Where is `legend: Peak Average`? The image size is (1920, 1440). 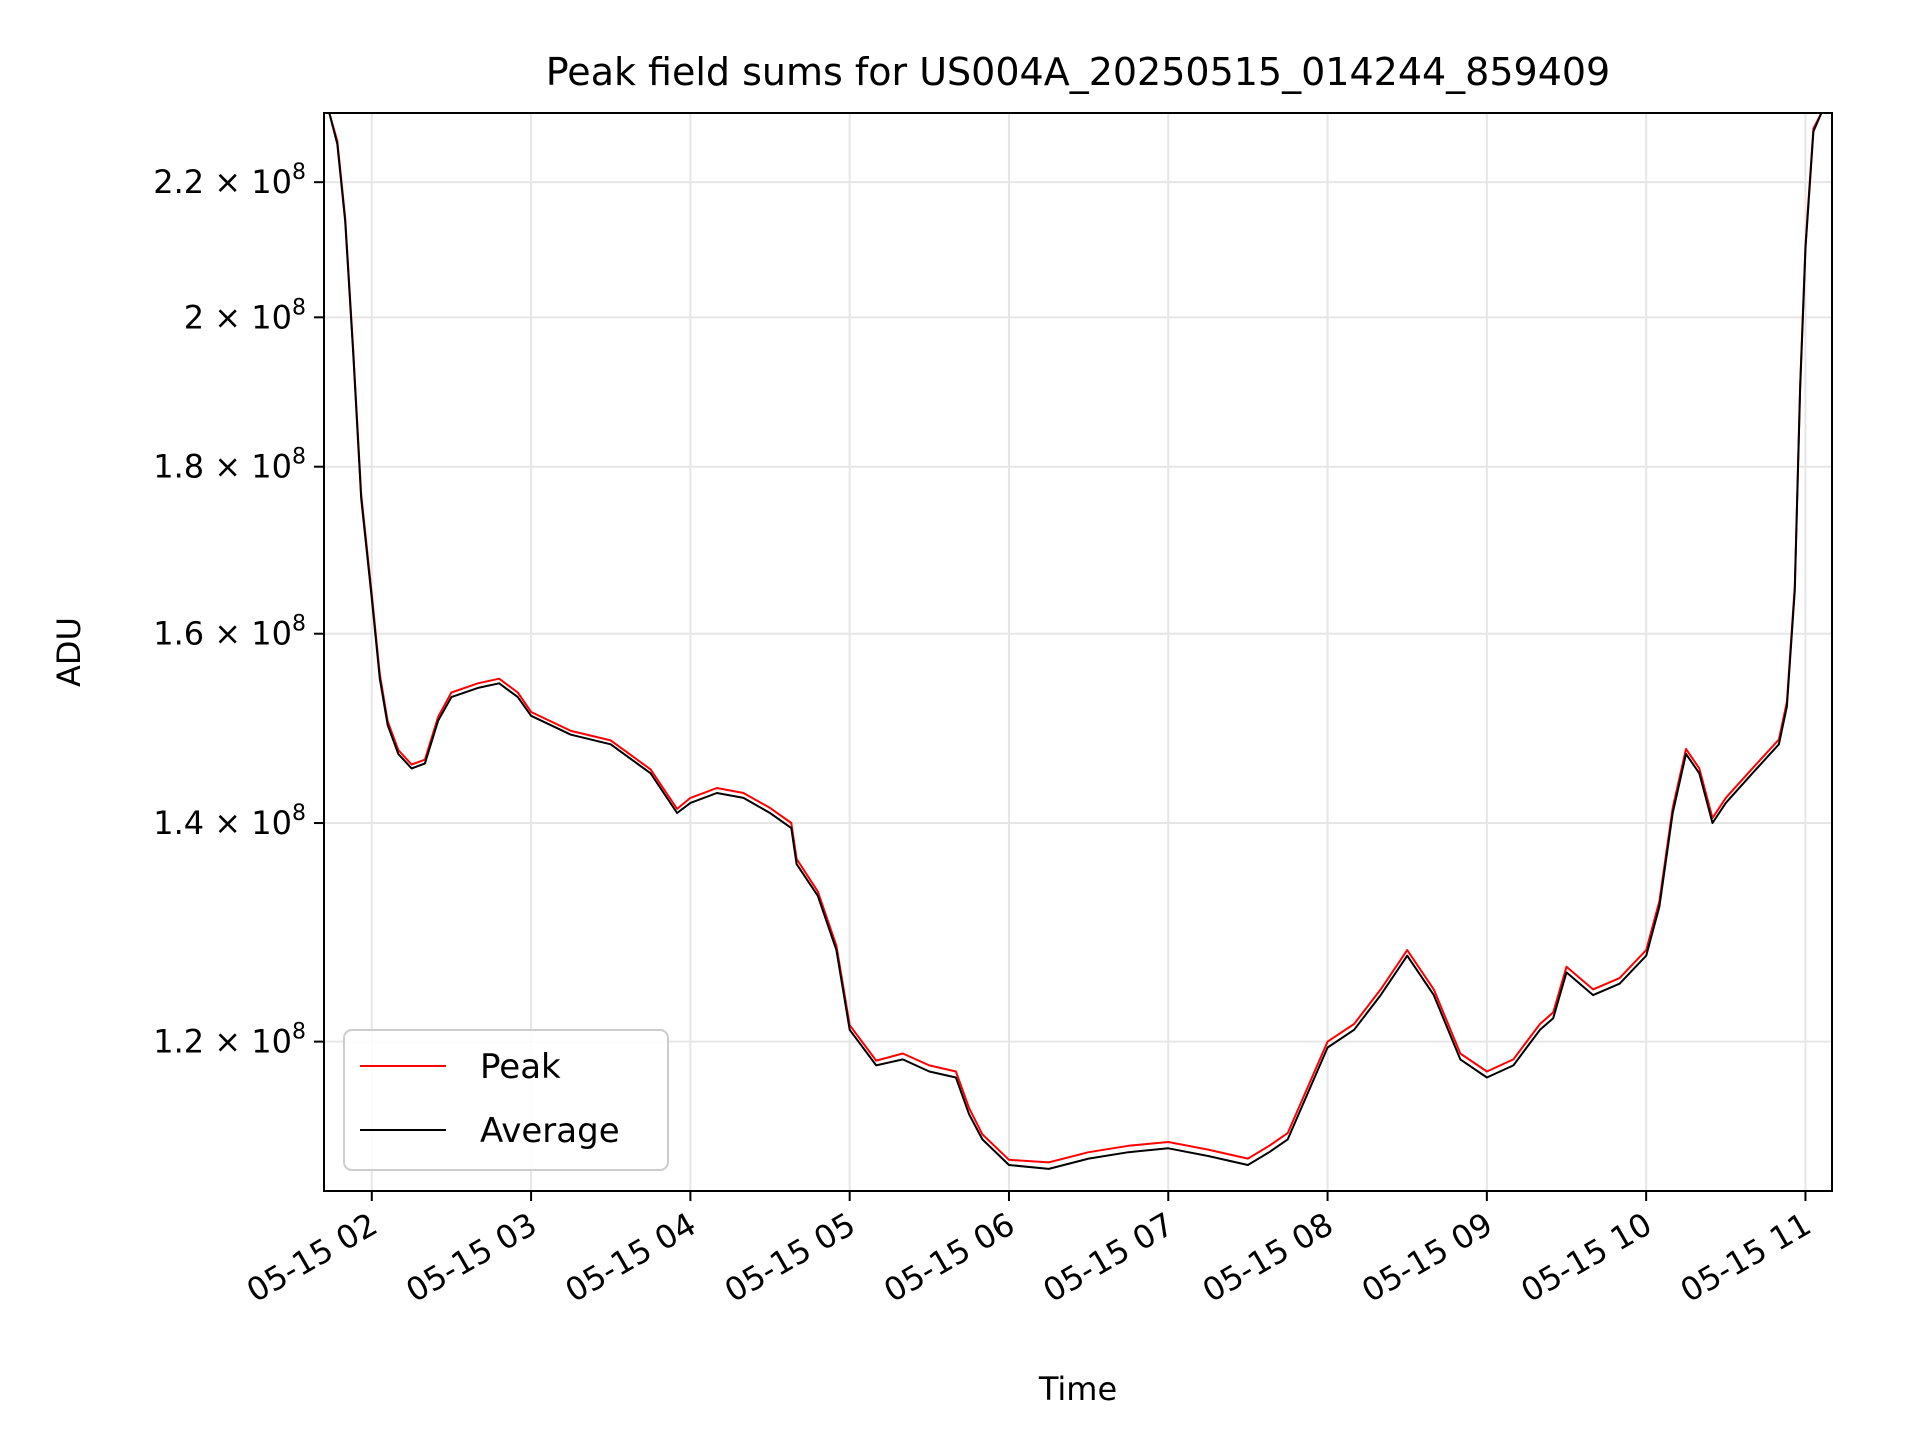 legend: Peak Average is located at coordinates (506, 1100).